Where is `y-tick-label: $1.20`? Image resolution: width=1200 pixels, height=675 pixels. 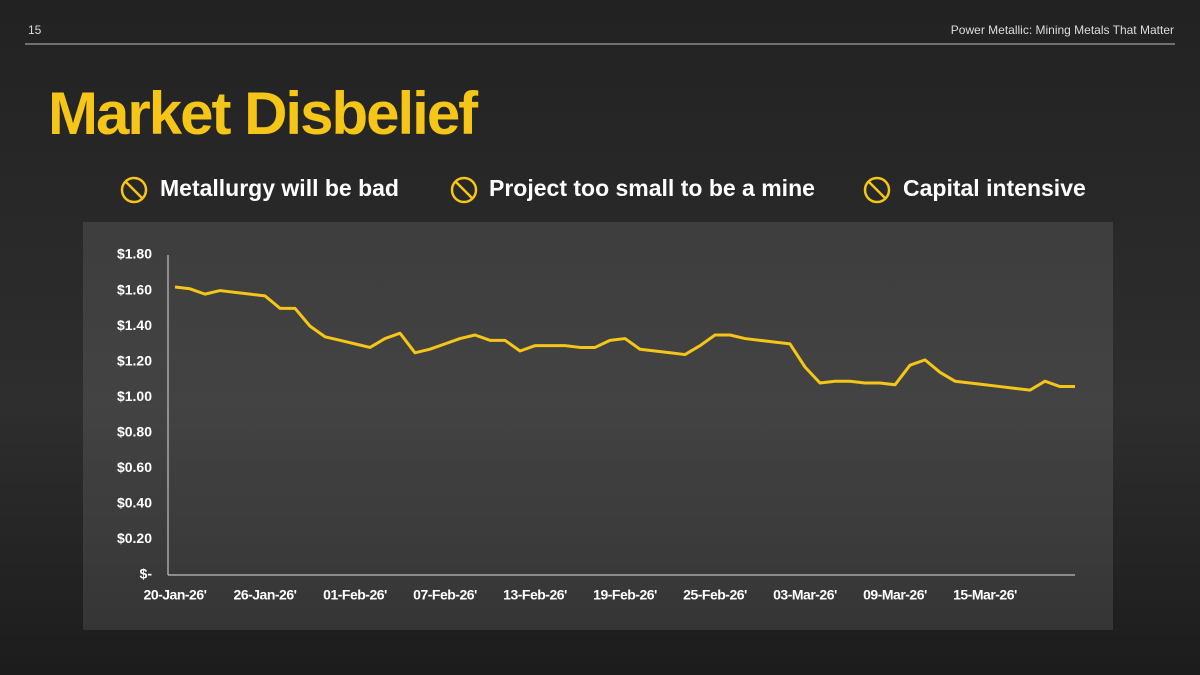 y-tick-label: $1.20 is located at coordinates (134, 360).